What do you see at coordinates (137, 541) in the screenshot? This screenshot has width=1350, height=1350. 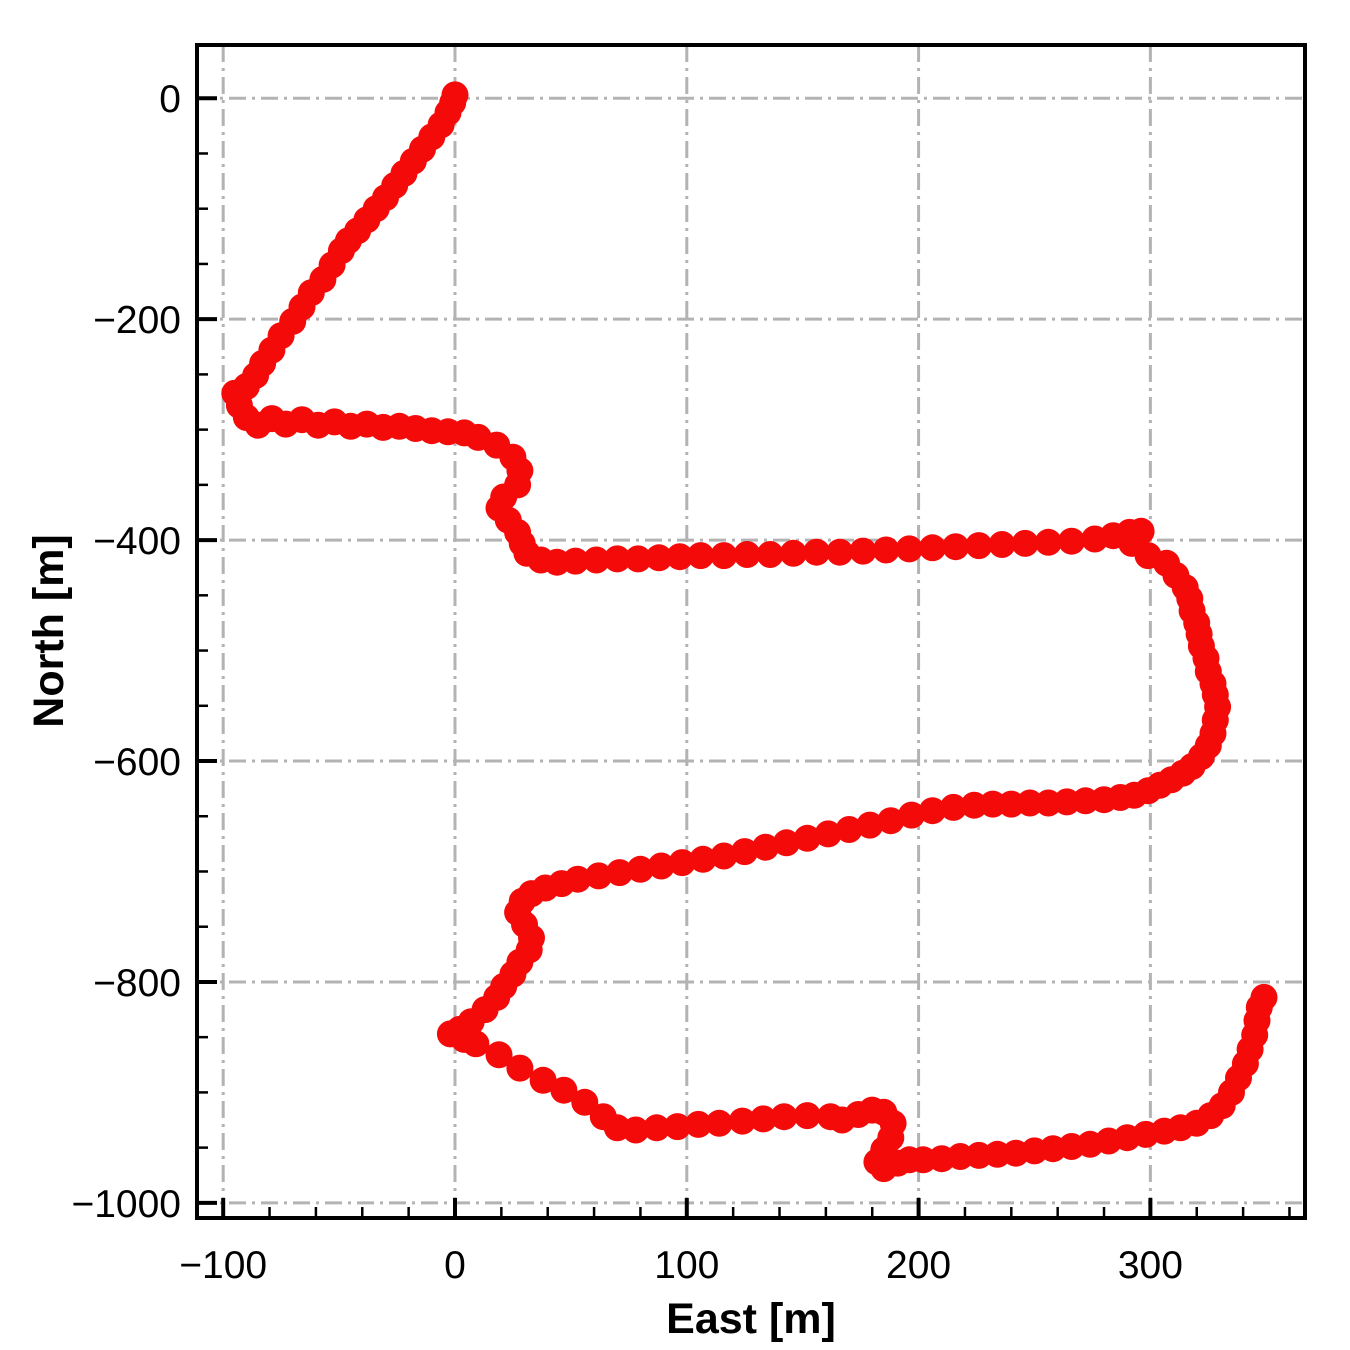 I see `y-tick-label: −400` at bounding box center [137, 541].